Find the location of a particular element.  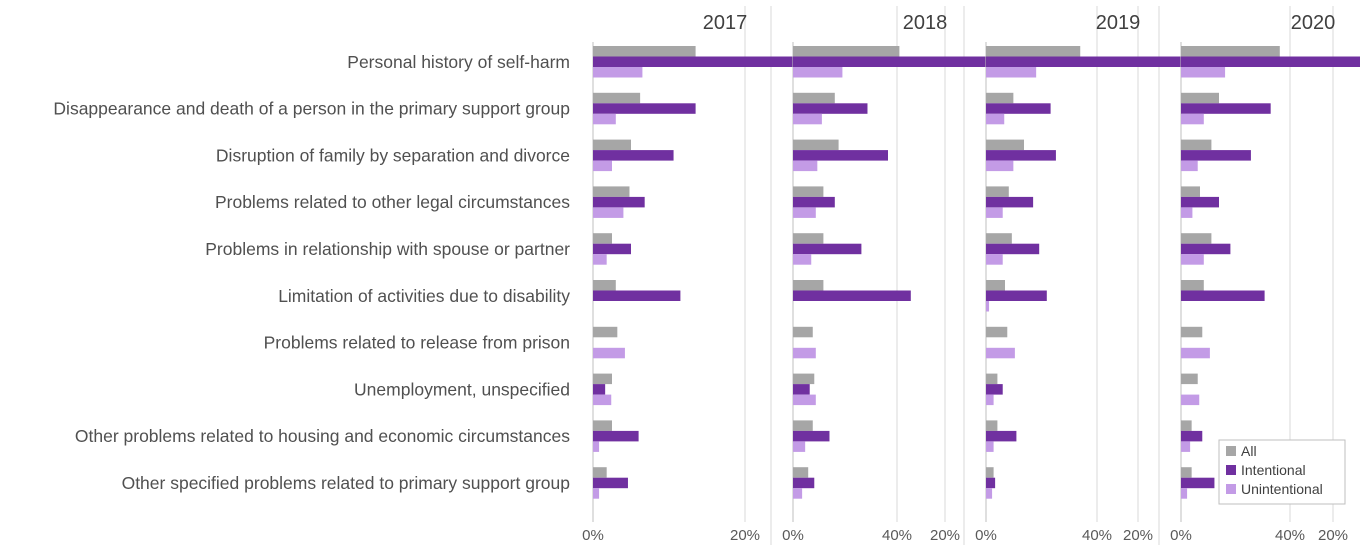

legend-box is located at coordinates (1282, 472).